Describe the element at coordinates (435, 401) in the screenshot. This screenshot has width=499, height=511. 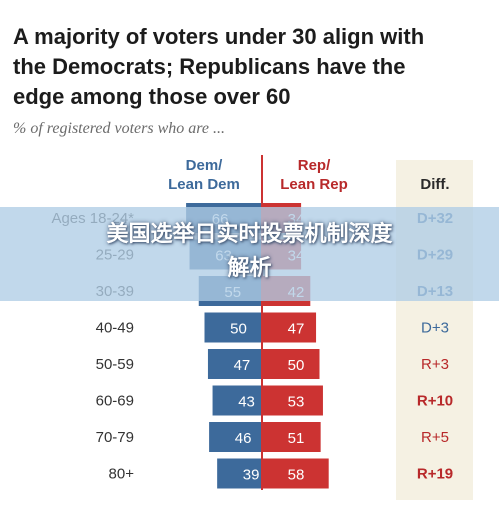
I see `diff-label: R+10` at that location.